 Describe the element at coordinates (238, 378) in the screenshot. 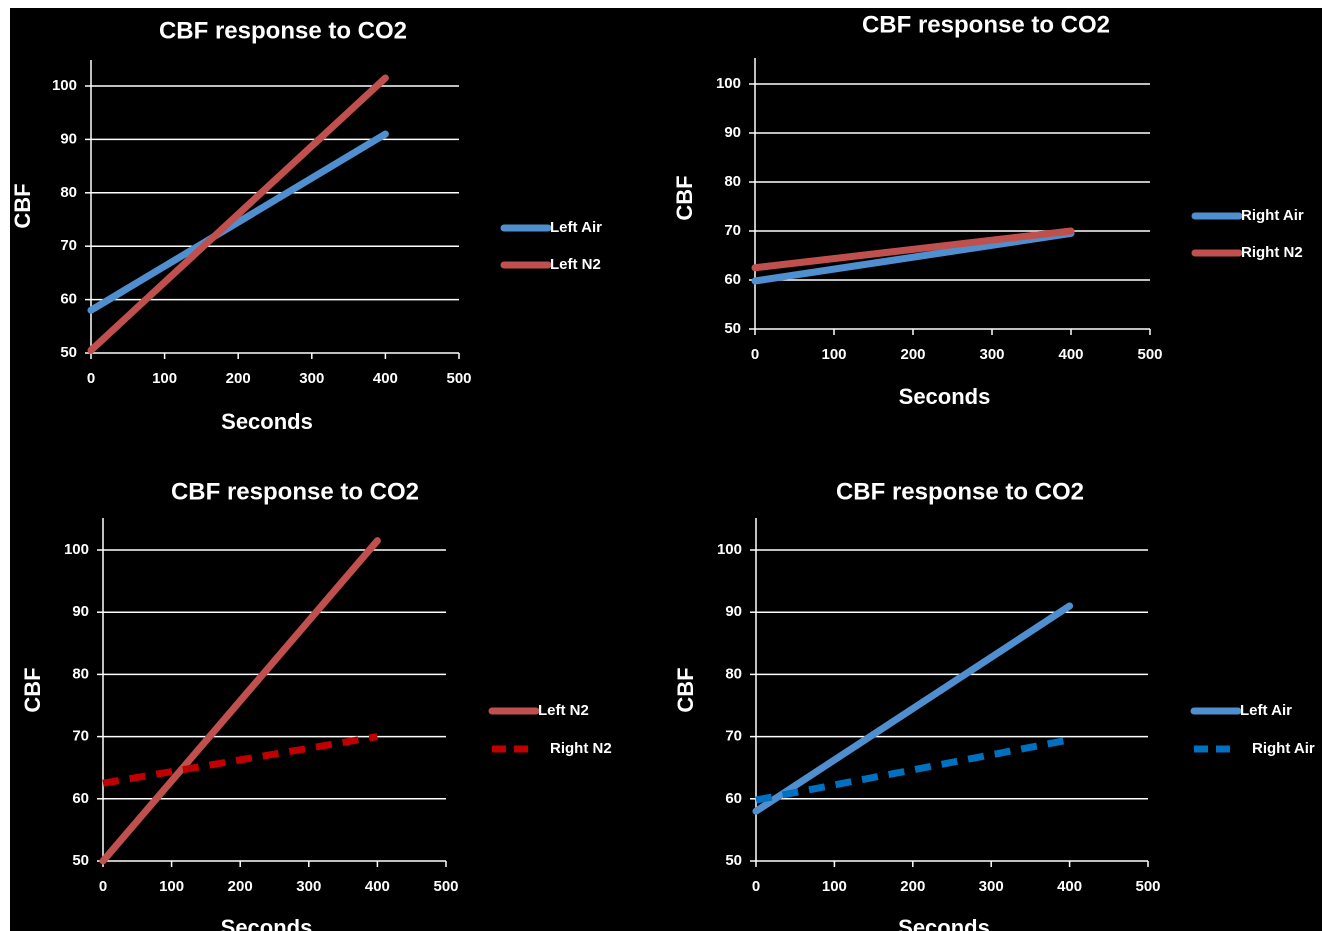

I see `chart-1-xtick-label: 200` at that location.